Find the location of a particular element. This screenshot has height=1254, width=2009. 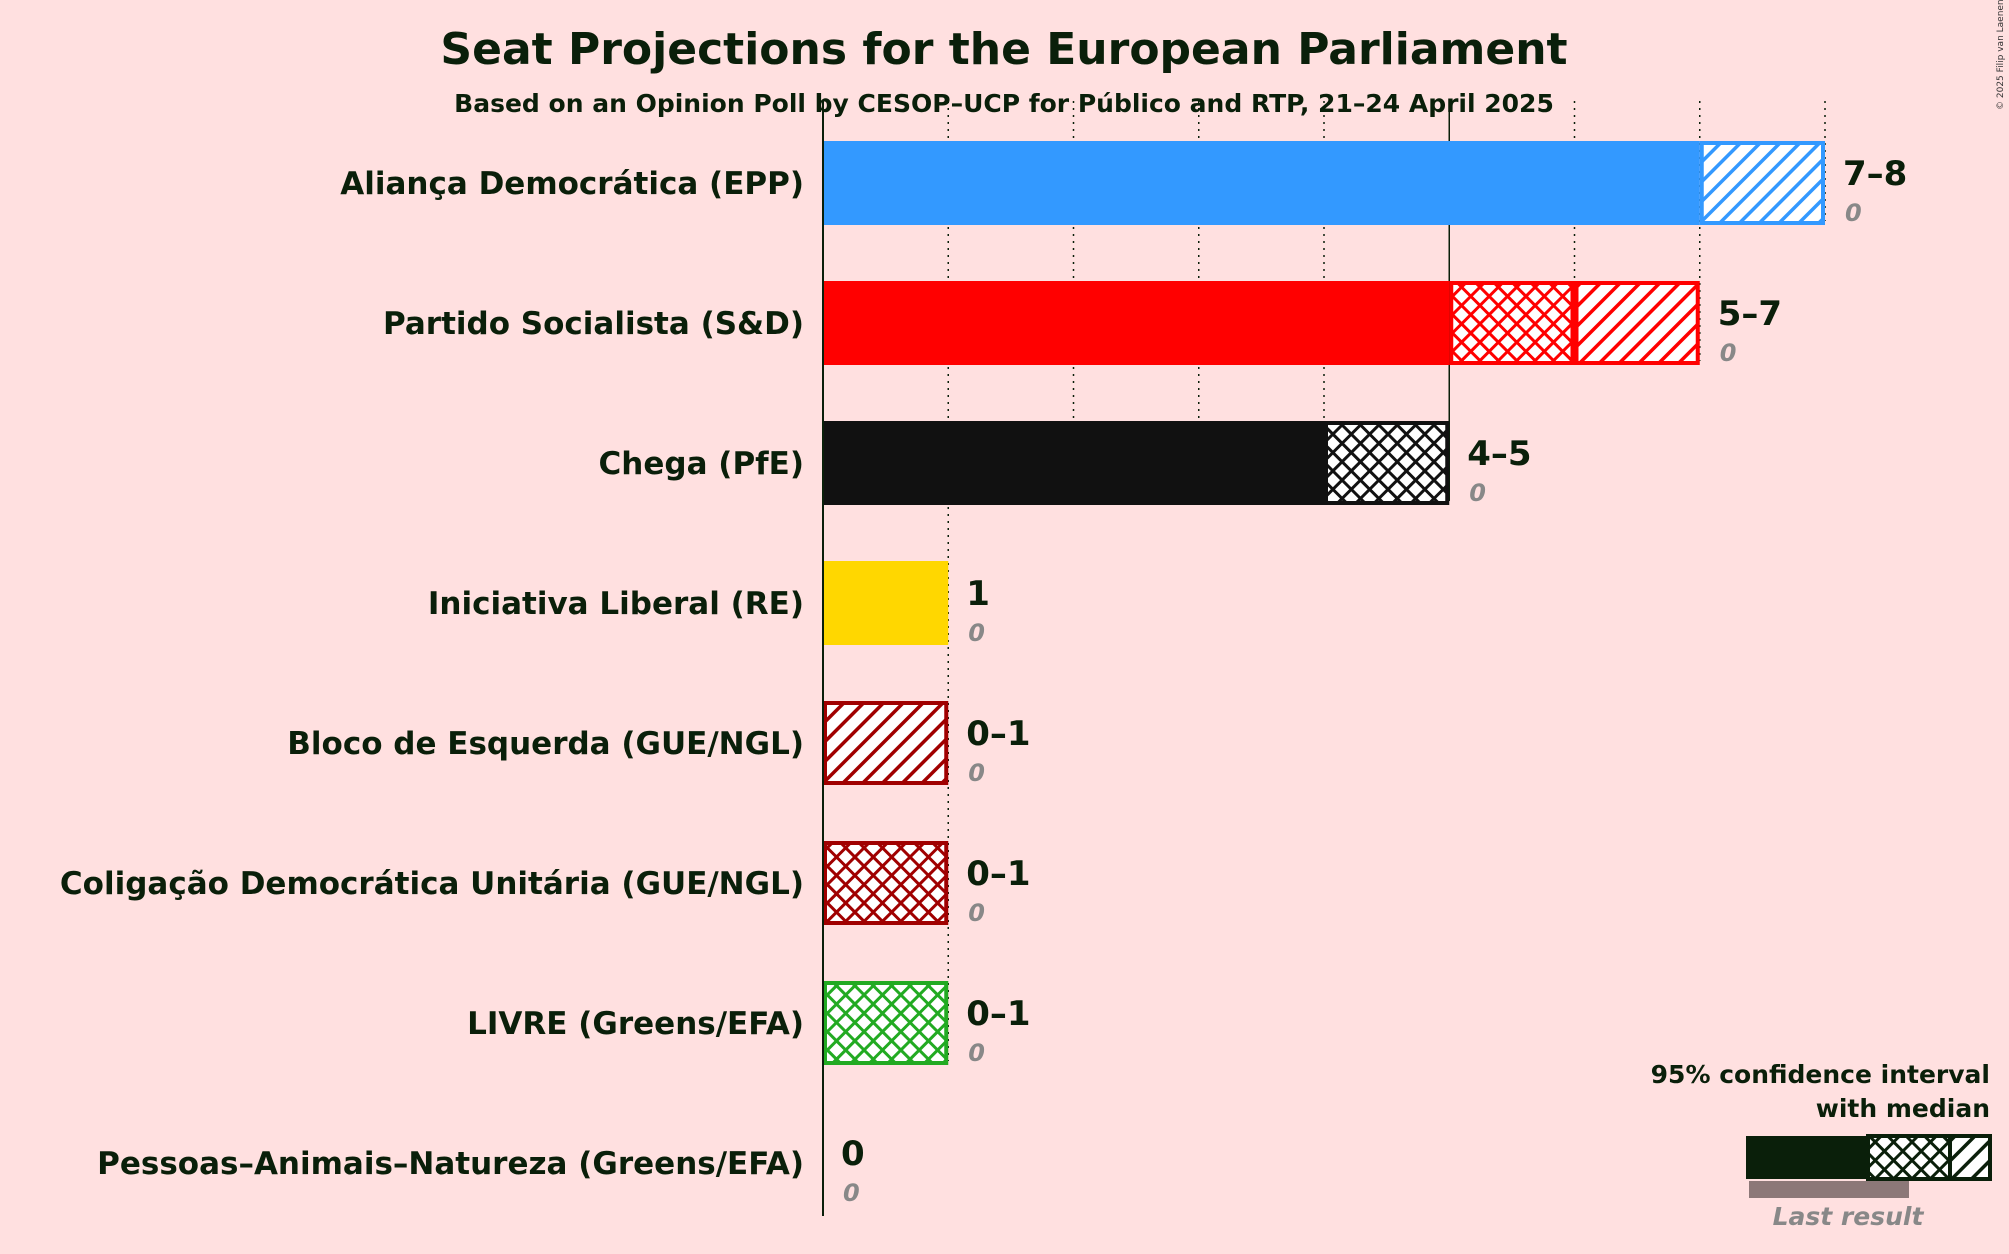

legend-line-1: 95% confidence interval is located at coordinates (1820, 1074).